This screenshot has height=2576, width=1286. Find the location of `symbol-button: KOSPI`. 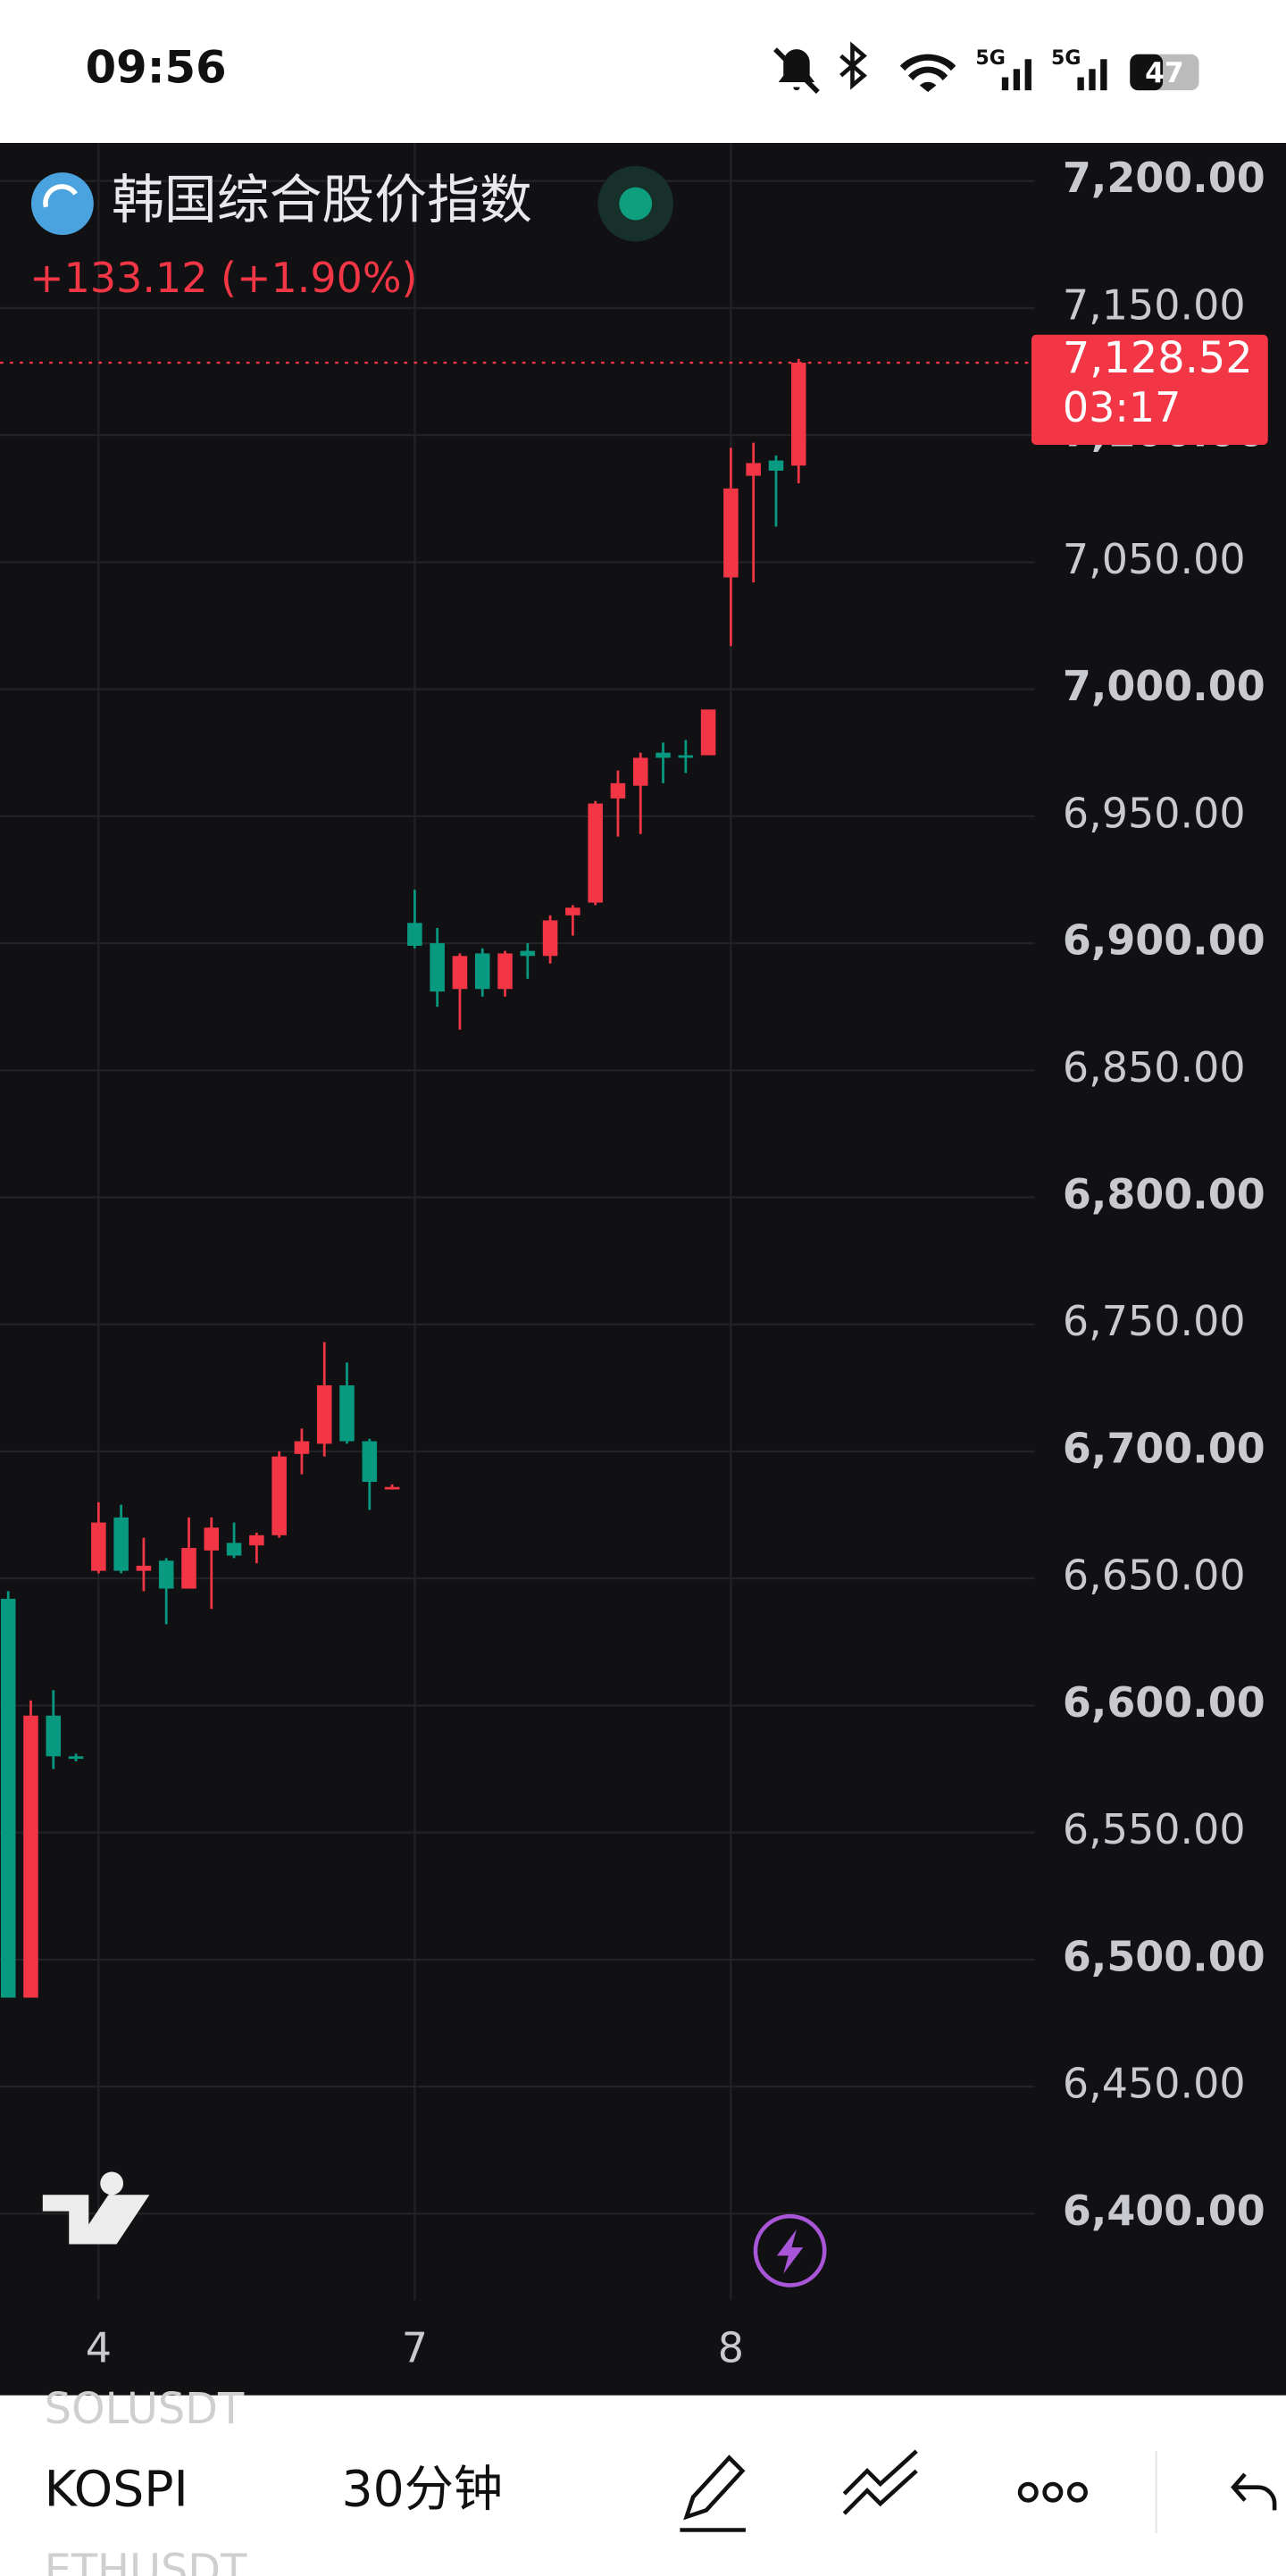

symbol-button: KOSPI is located at coordinates (117, 2490).